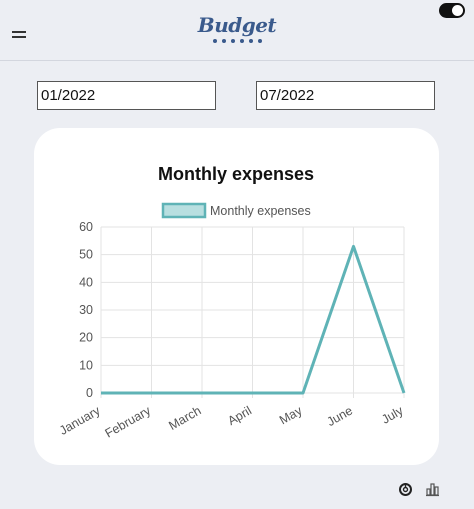 The width and height of the screenshot is (474, 509). I want to click on donut-chart-icon, so click(405, 489).